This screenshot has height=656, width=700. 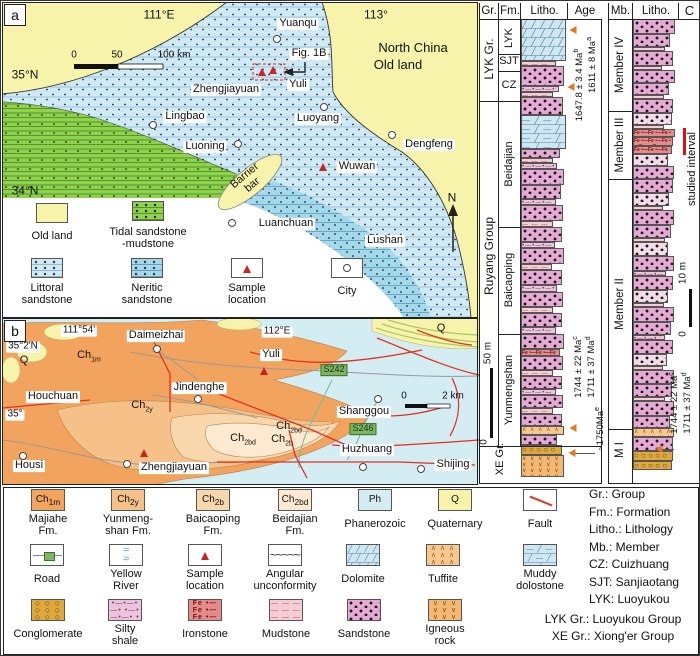 I want to click on col1-header-age: Age, so click(x=584, y=11).